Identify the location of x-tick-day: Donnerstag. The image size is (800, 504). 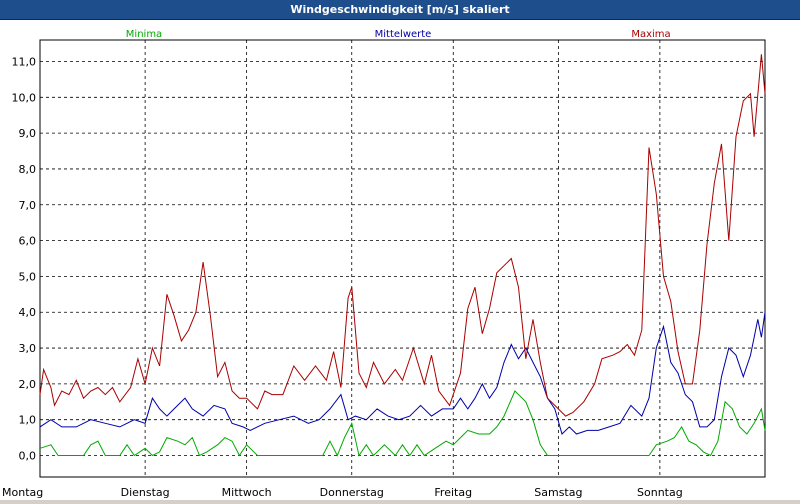
(352, 492).